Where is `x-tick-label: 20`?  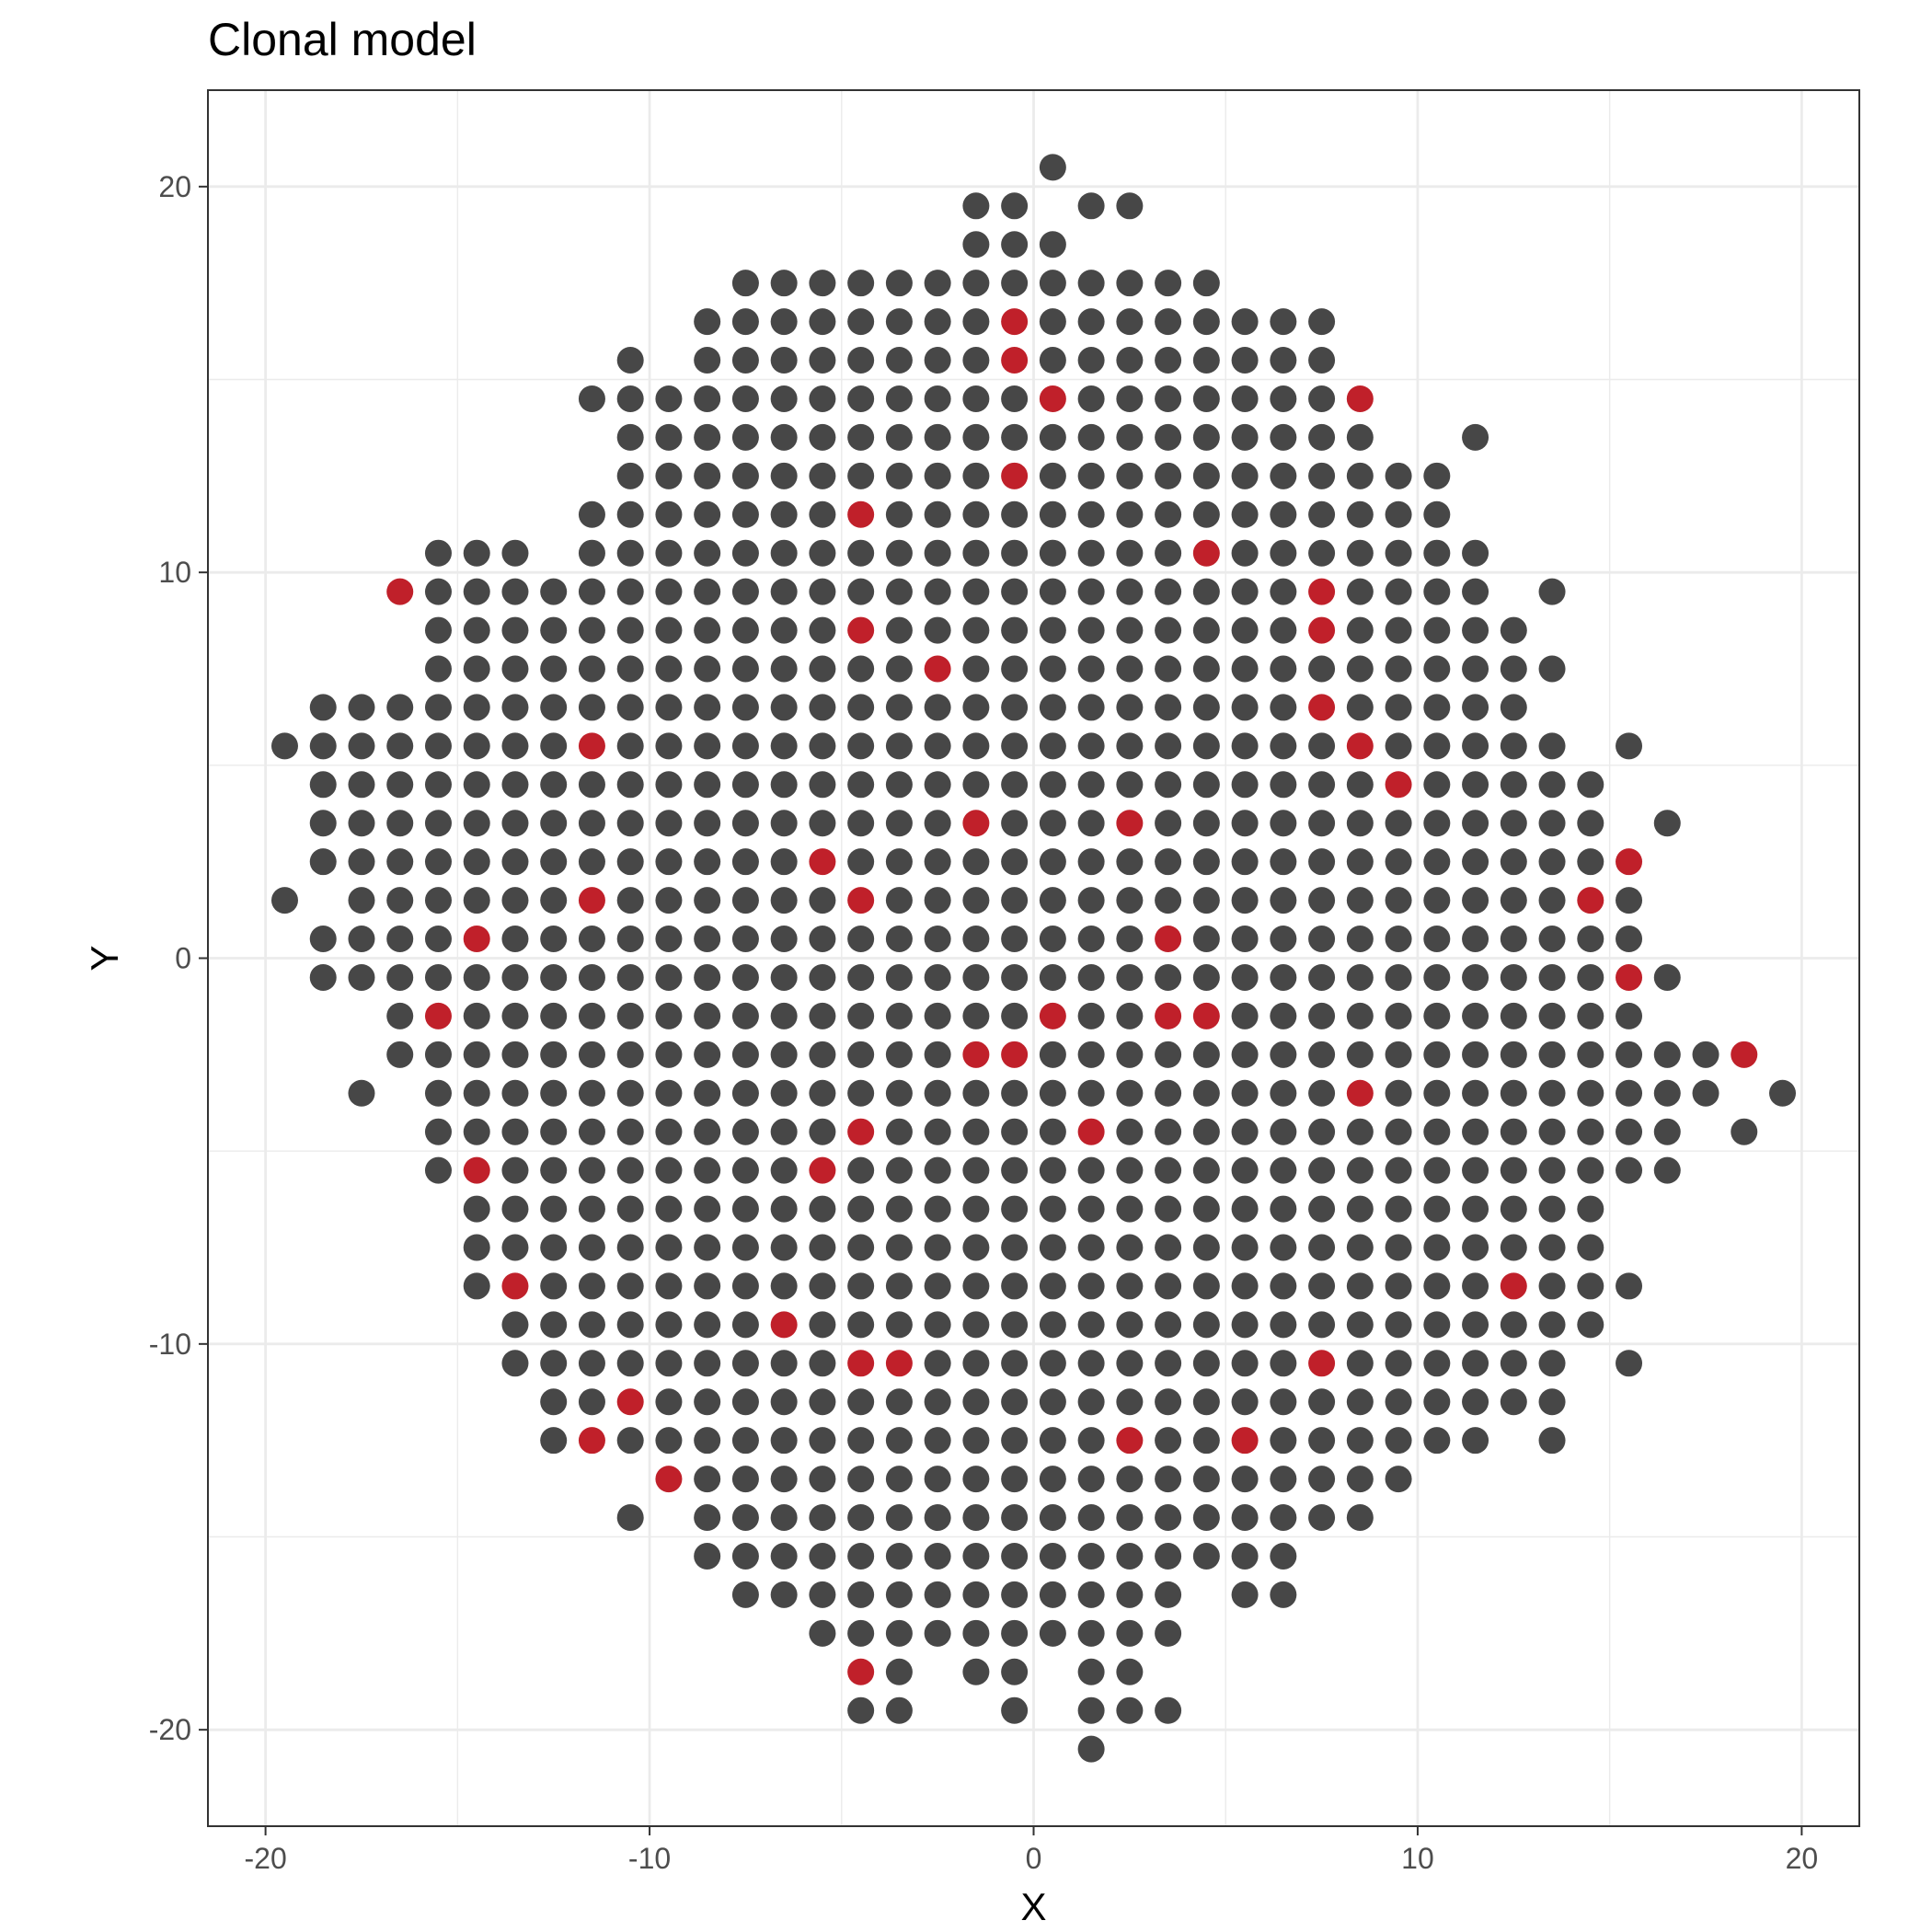
x-tick-label: 20 is located at coordinates (1802, 1858).